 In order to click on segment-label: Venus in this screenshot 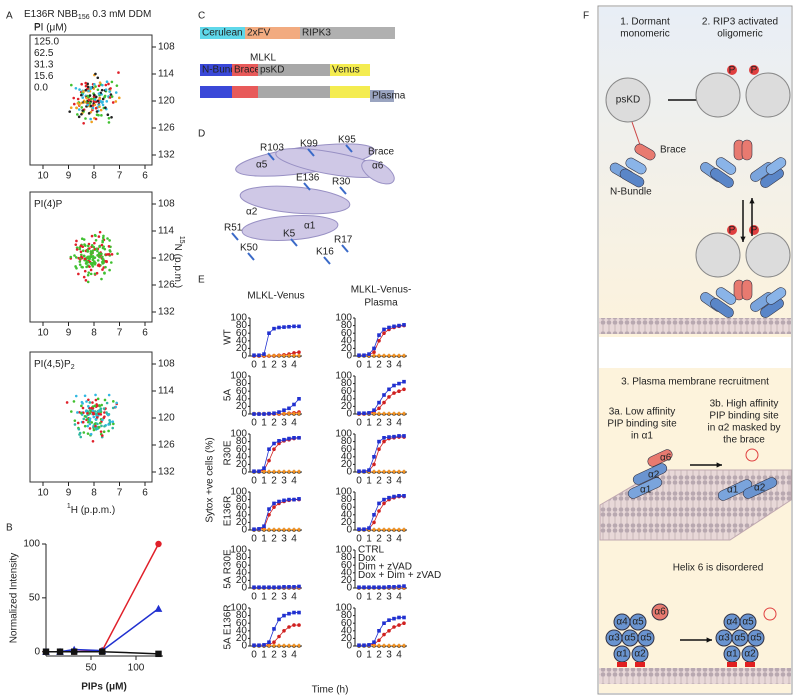, I will do `click(346, 70)`.